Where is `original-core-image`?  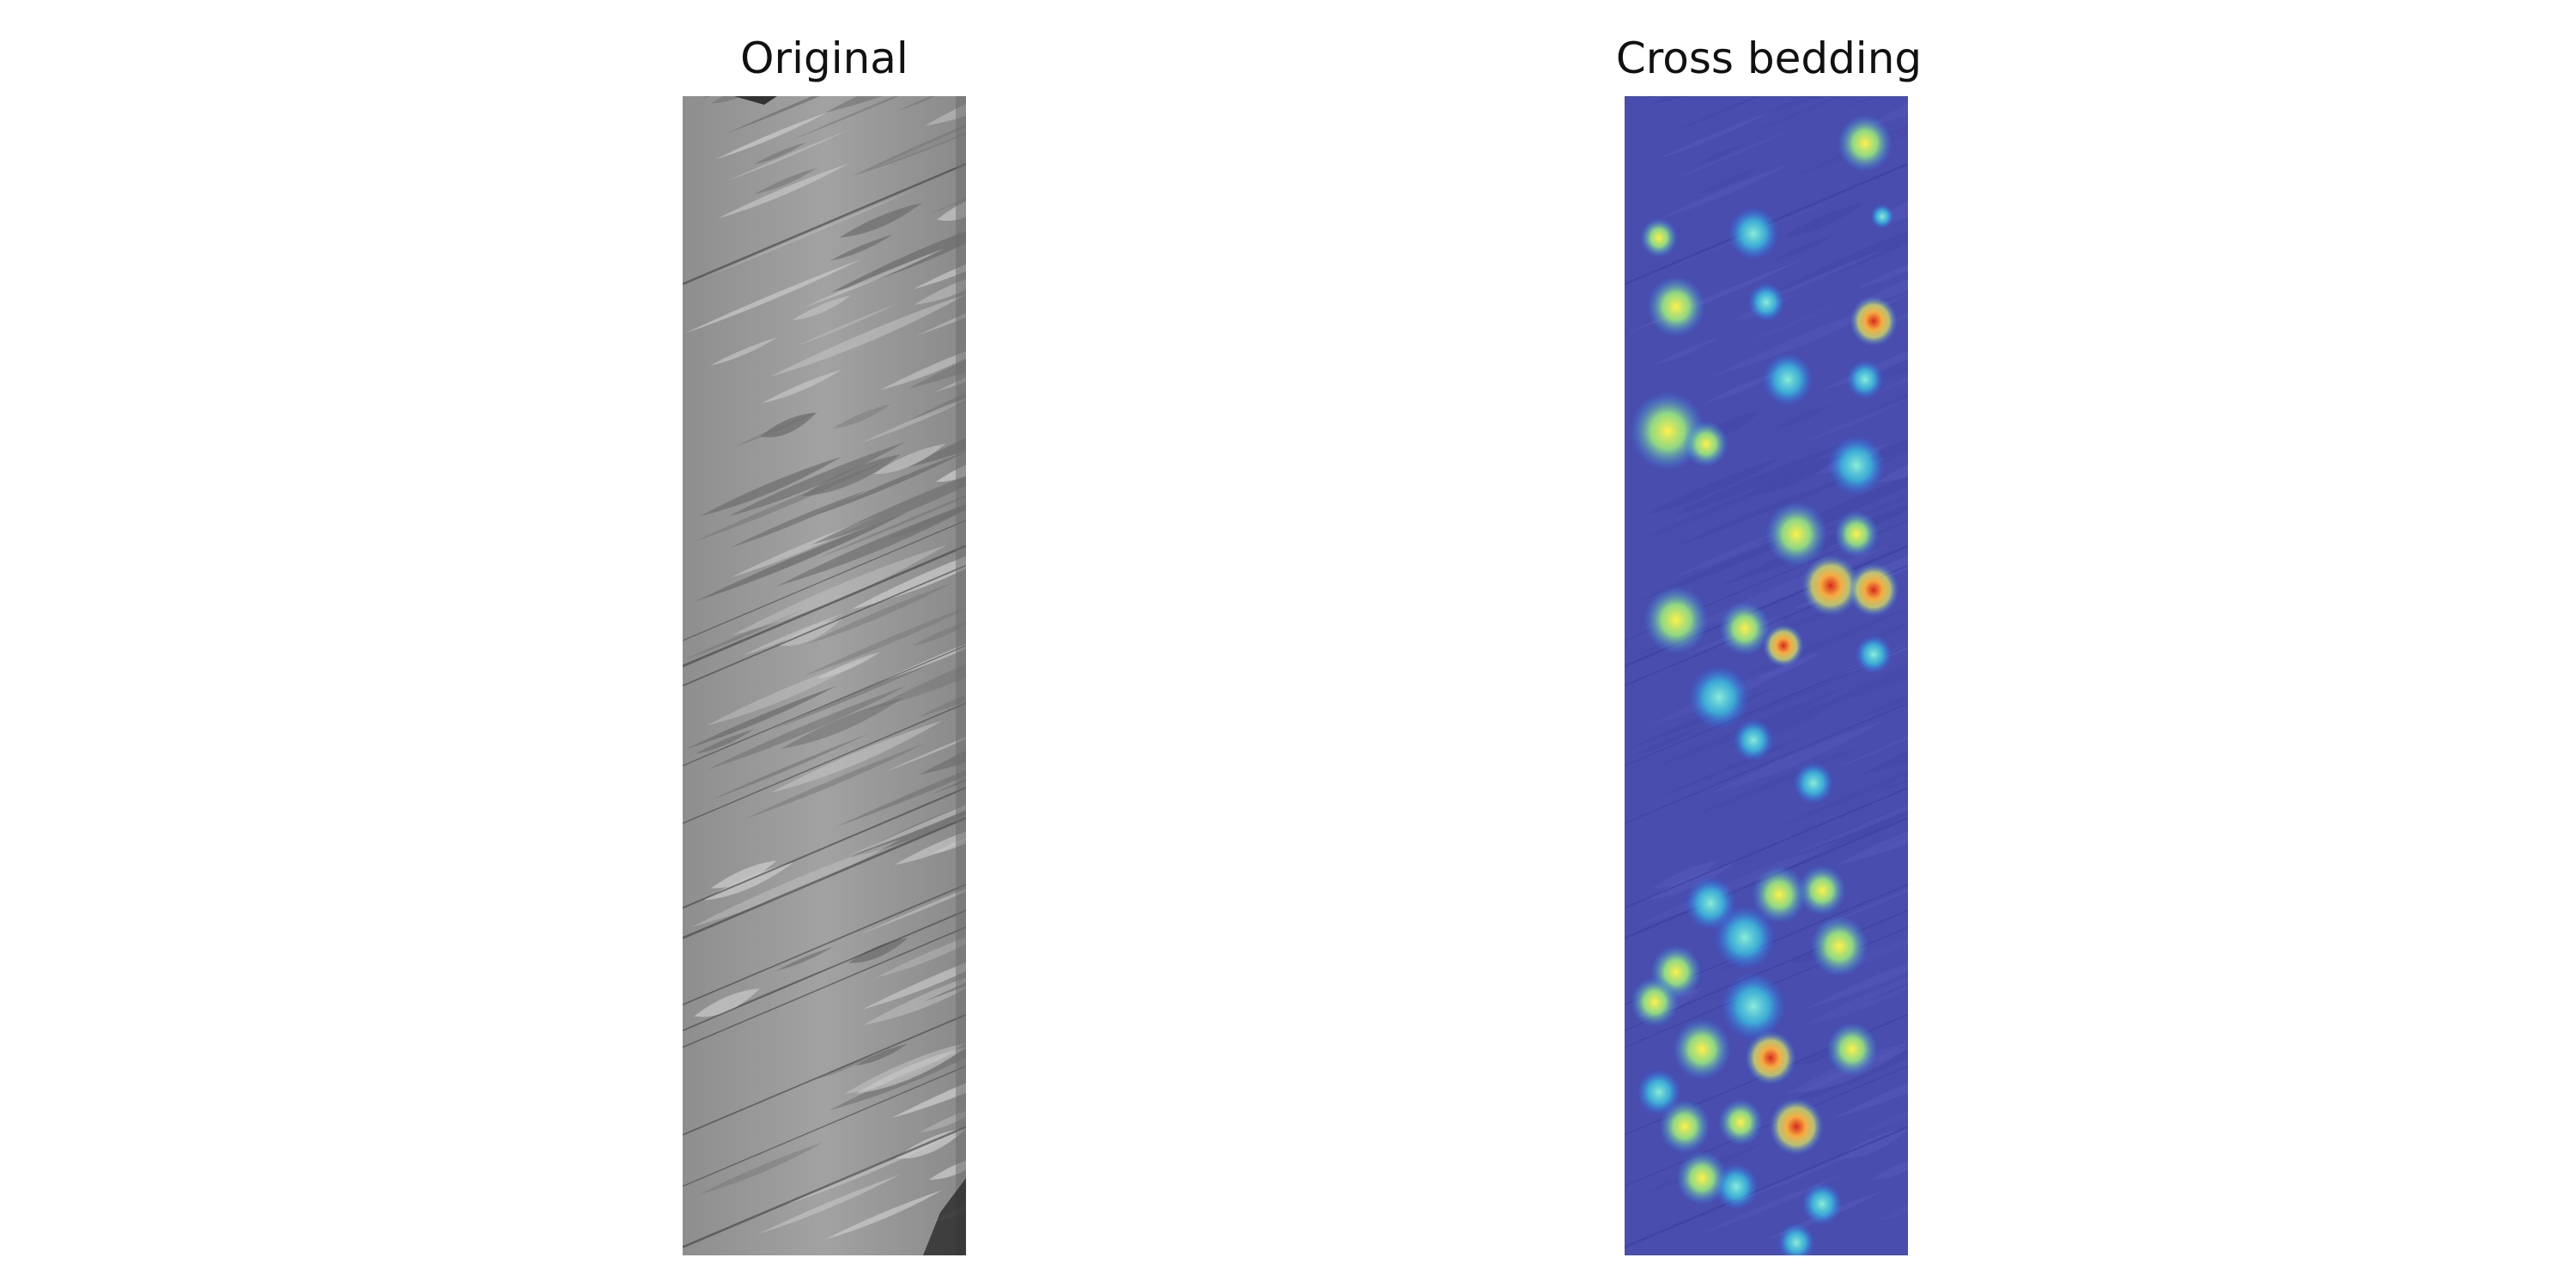 original-core-image is located at coordinates (824, 675).